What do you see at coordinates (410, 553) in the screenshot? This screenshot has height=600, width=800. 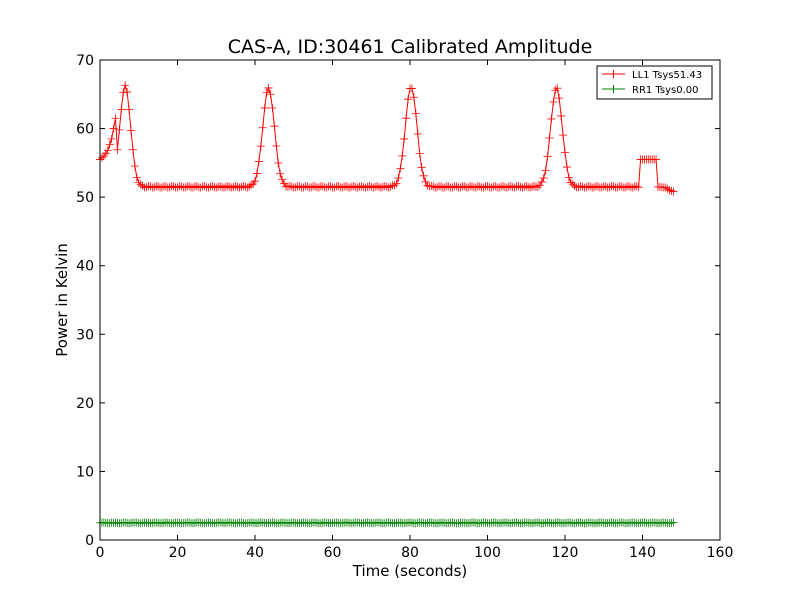 I see `x-tick-label: 80` at bounding box center [410, 553].